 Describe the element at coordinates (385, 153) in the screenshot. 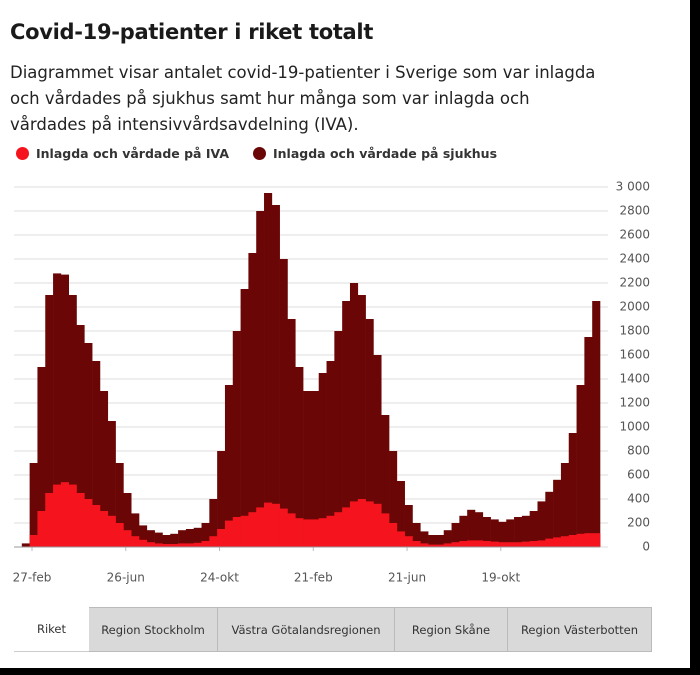

I see `legend-label: Inlagda och vårdade på sjukhus` at that location.